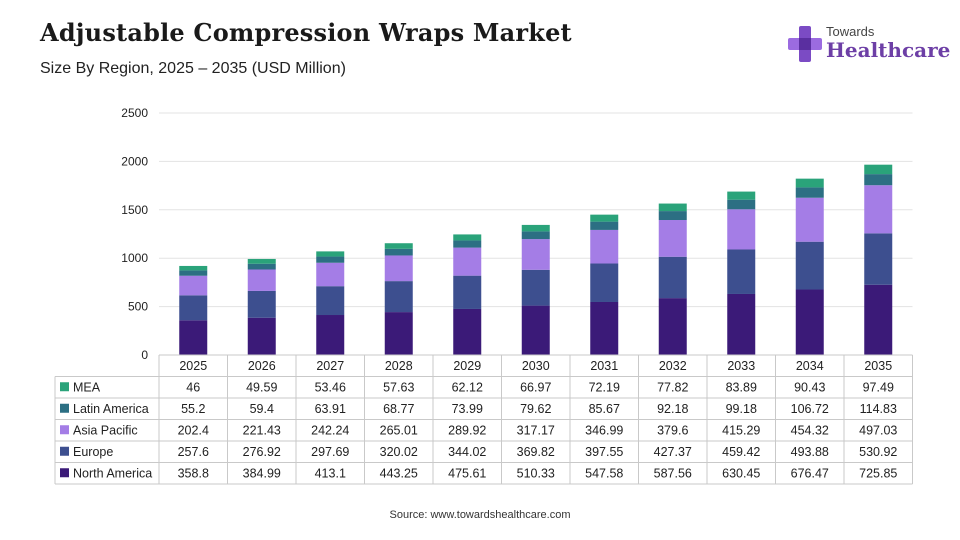 This screenshot has width=960, height=540. Describe the element at coordinates (330, 430) in the screenshot. I see `data-label: 242.24` at that location.